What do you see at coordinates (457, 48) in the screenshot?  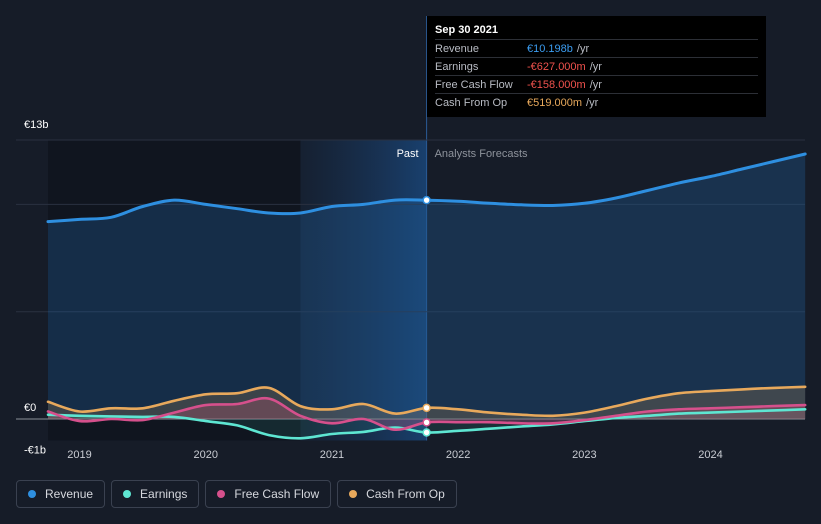 I see `tooltip-label: Revenue` at bounding box center [457, 48].